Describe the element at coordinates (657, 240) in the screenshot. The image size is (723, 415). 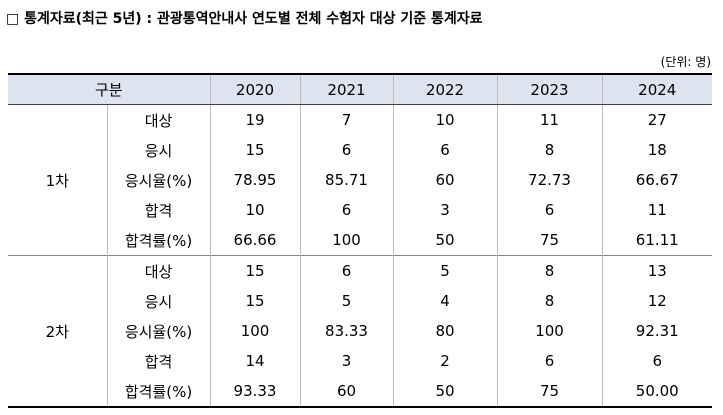
I see `cell: 61.11` at that location.